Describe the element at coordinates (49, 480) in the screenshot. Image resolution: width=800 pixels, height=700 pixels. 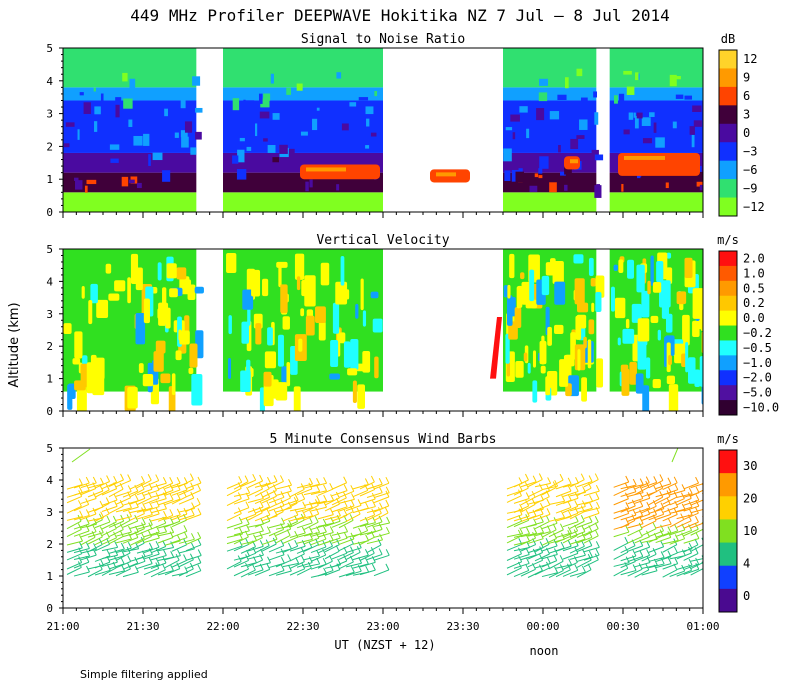
I see `y-tick-label: 4` at that location.